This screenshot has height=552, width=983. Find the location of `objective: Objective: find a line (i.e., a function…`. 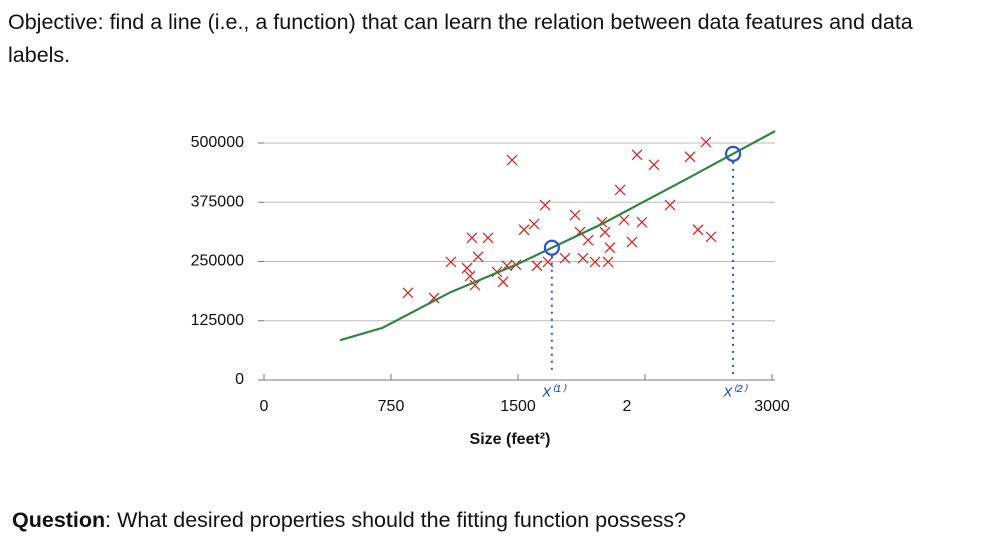

objective: Objective: find a line (i.e., a function… is located at coordinates (460, 38).